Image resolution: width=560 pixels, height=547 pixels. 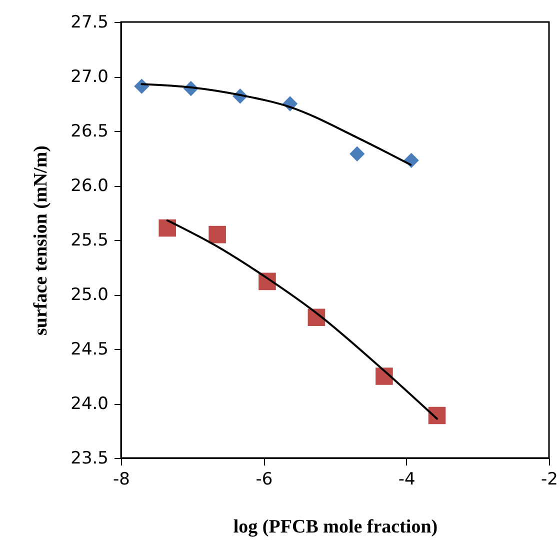 What do you see at coordinates (89, 77) in the screenshot?
I see `y-tick-label: 27.0` at bounding box center [89, 77].